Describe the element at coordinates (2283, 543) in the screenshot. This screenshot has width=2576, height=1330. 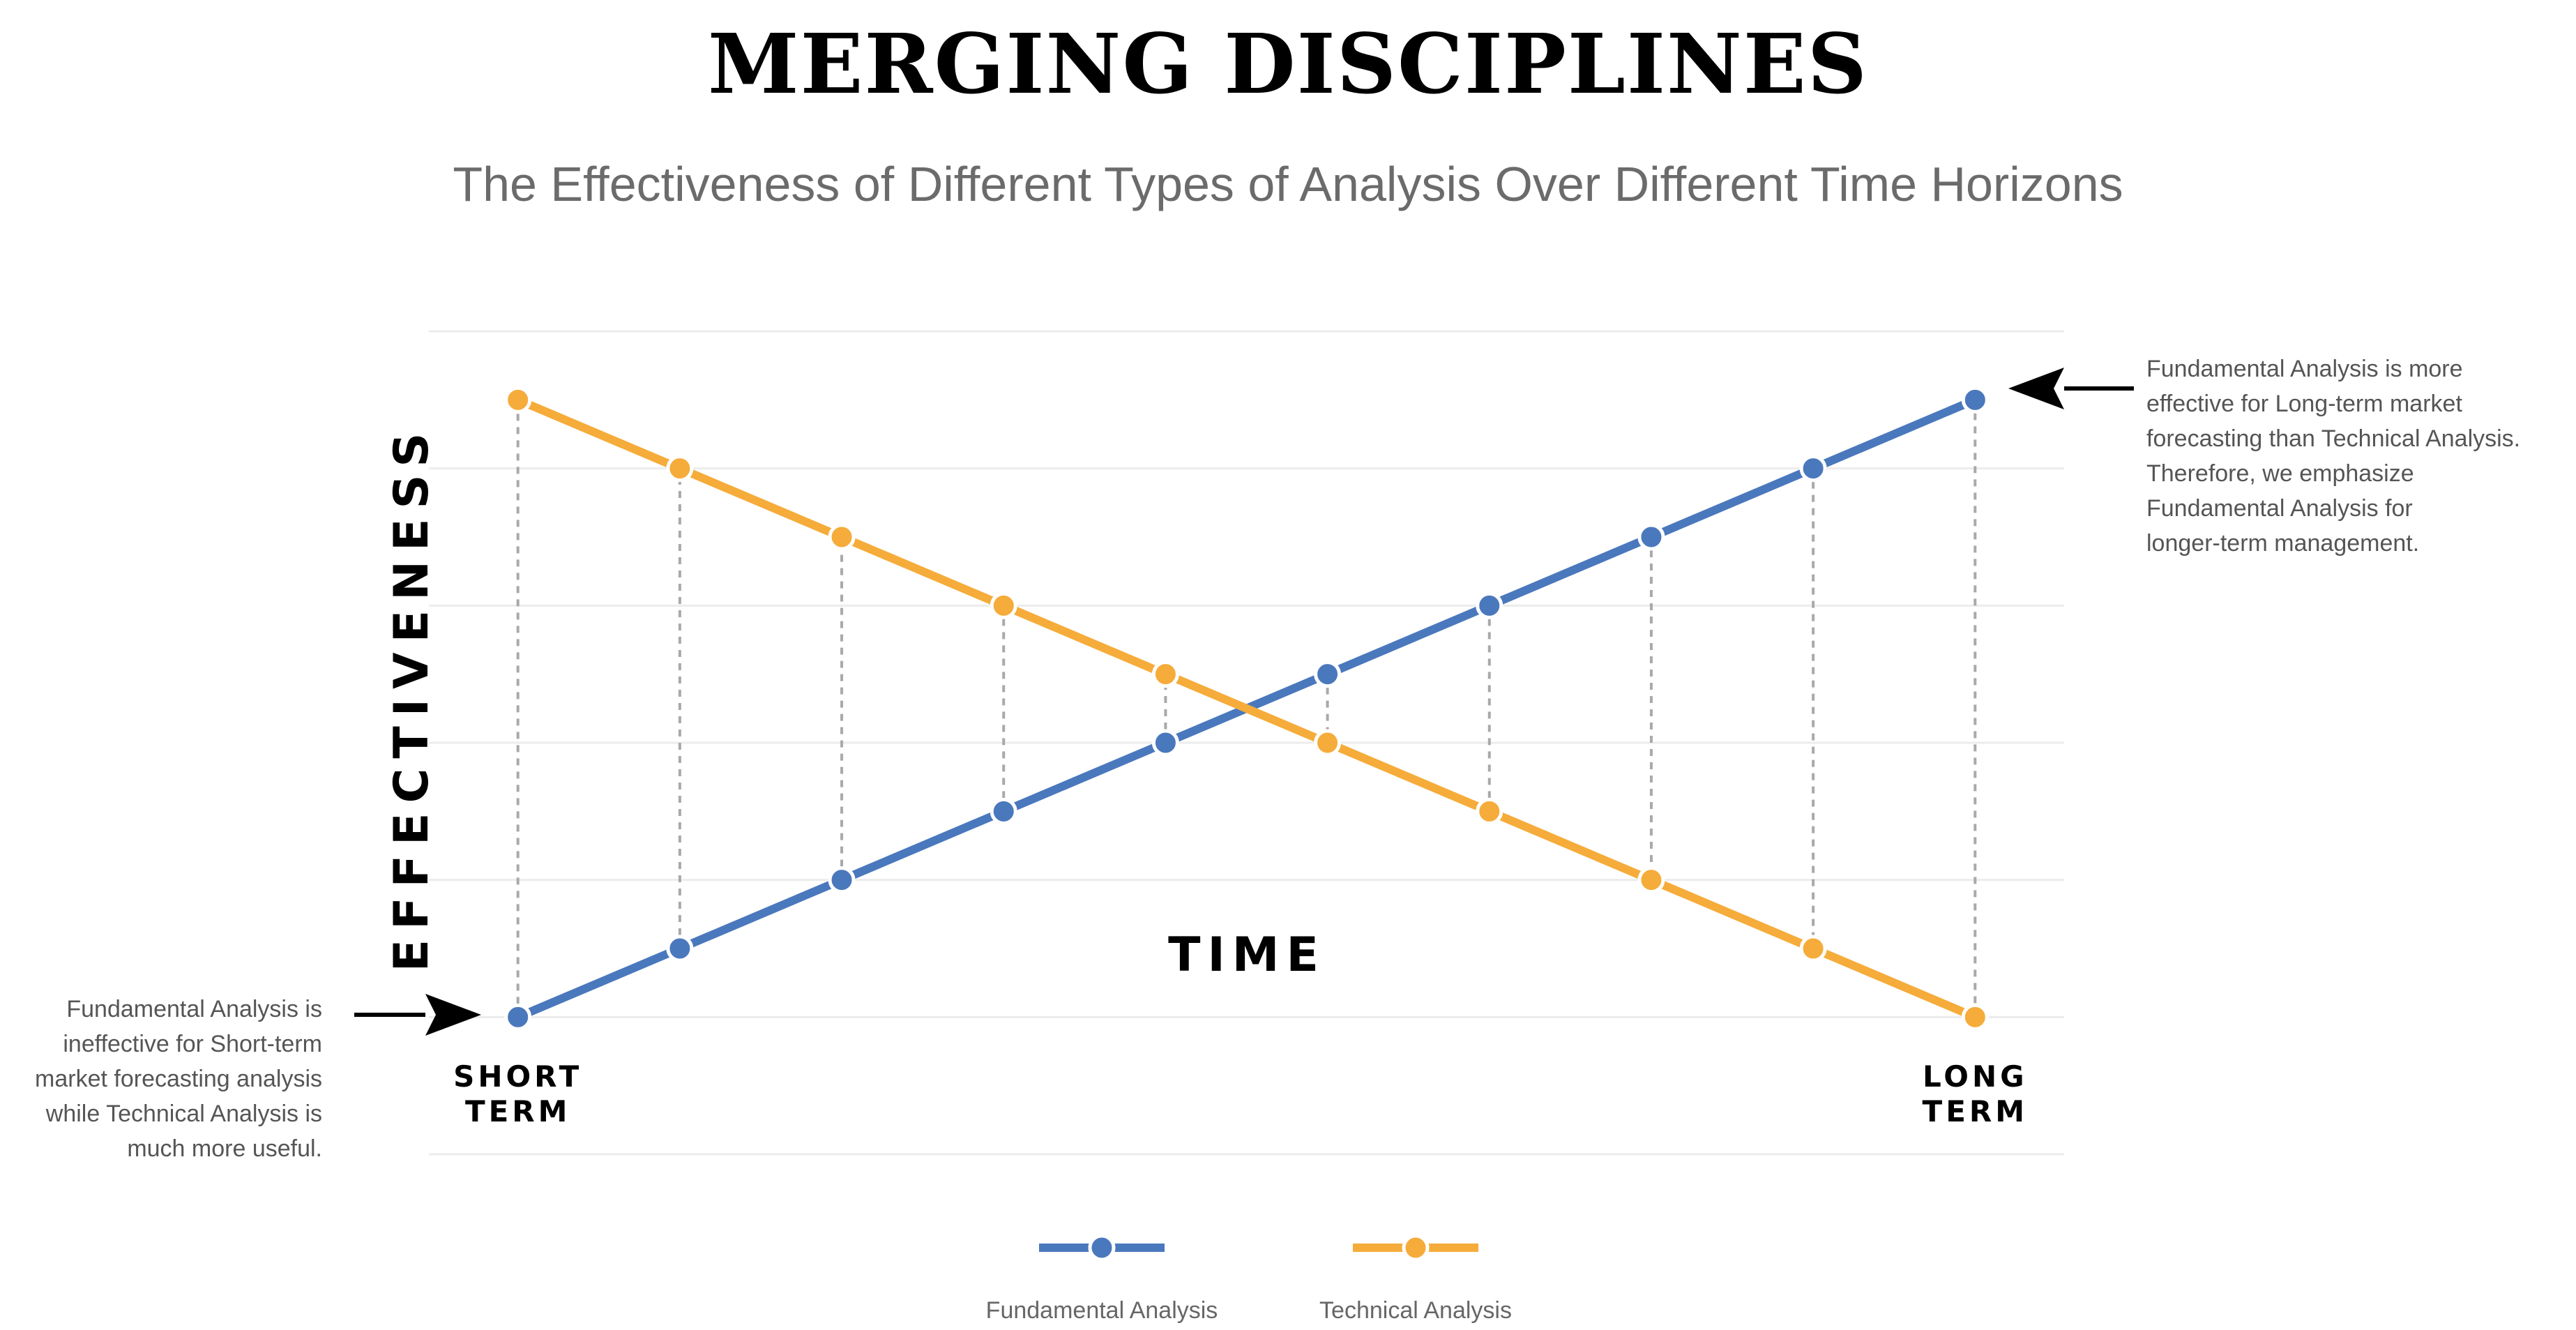
I see `annotation-line: longer-term management.` at that location.